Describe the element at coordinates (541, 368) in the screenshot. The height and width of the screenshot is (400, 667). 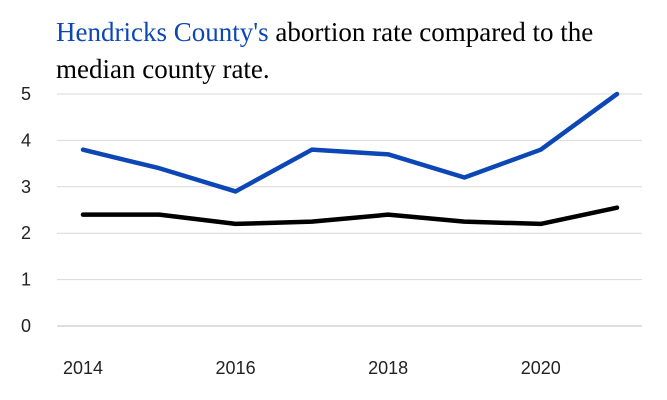
I see `x-tick-label: 2020` at that location.